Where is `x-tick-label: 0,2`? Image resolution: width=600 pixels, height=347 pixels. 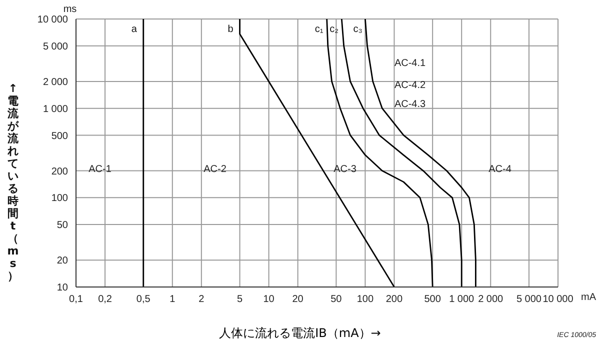
x-tick-label: 0,2 is located at coordinates (105, 300).